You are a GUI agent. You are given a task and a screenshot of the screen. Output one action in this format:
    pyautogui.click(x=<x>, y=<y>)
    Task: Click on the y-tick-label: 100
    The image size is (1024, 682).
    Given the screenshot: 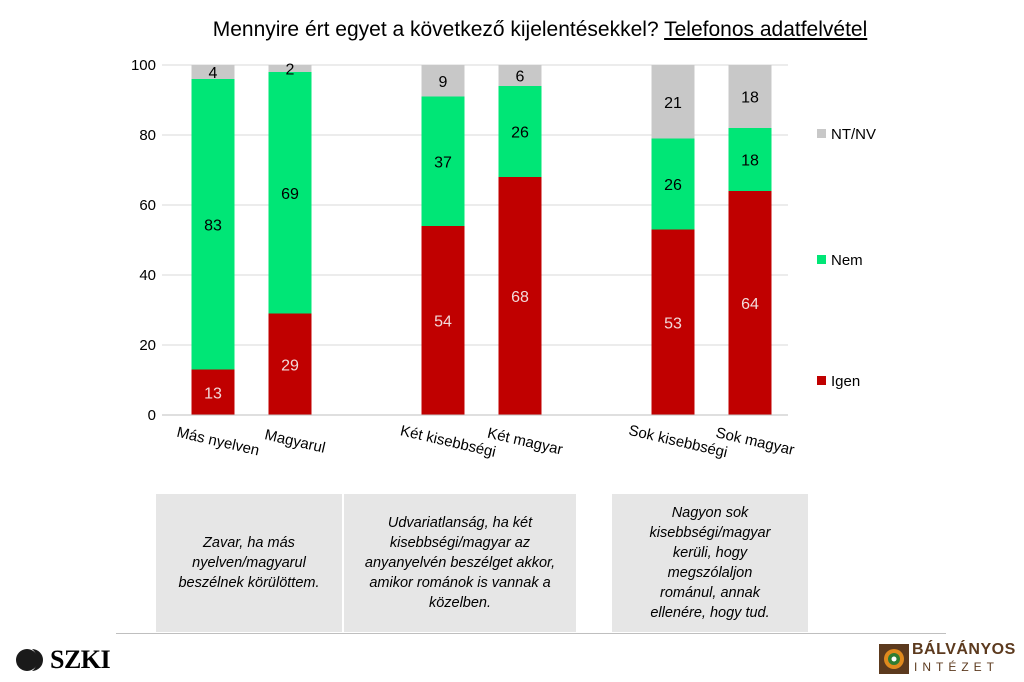 What is the action you would take?
    pyautogui.click(x=143, y=65)
    